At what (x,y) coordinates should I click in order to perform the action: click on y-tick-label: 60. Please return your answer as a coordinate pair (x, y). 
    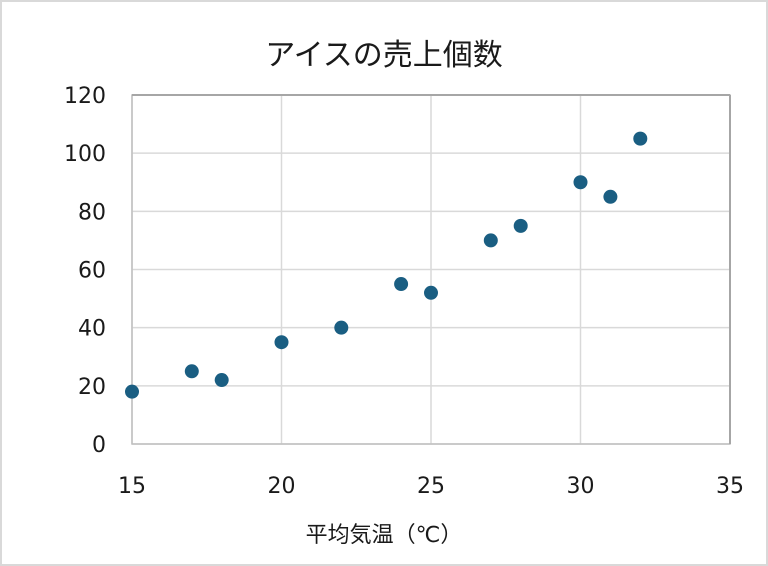
    Looking at the image, I should click on (92, 271).